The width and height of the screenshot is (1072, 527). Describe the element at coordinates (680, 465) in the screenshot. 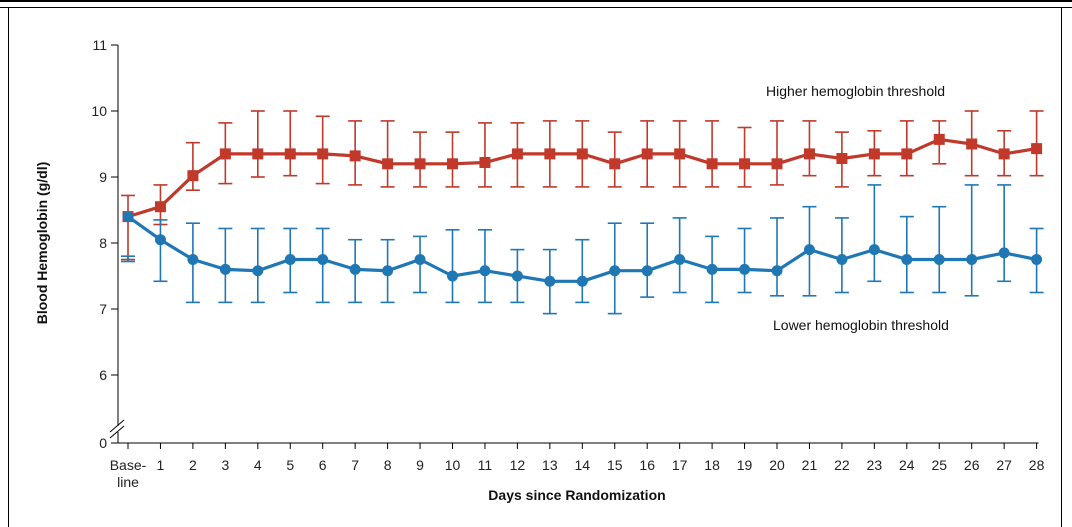

I see `x-tick-label: 17` at that location.